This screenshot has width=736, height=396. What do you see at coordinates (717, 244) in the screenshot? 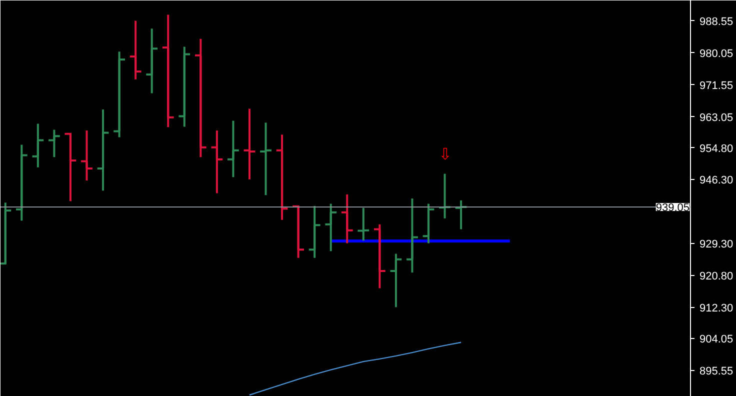
I see `y-tick-label: 929.30` at bounding box center [717, 244].